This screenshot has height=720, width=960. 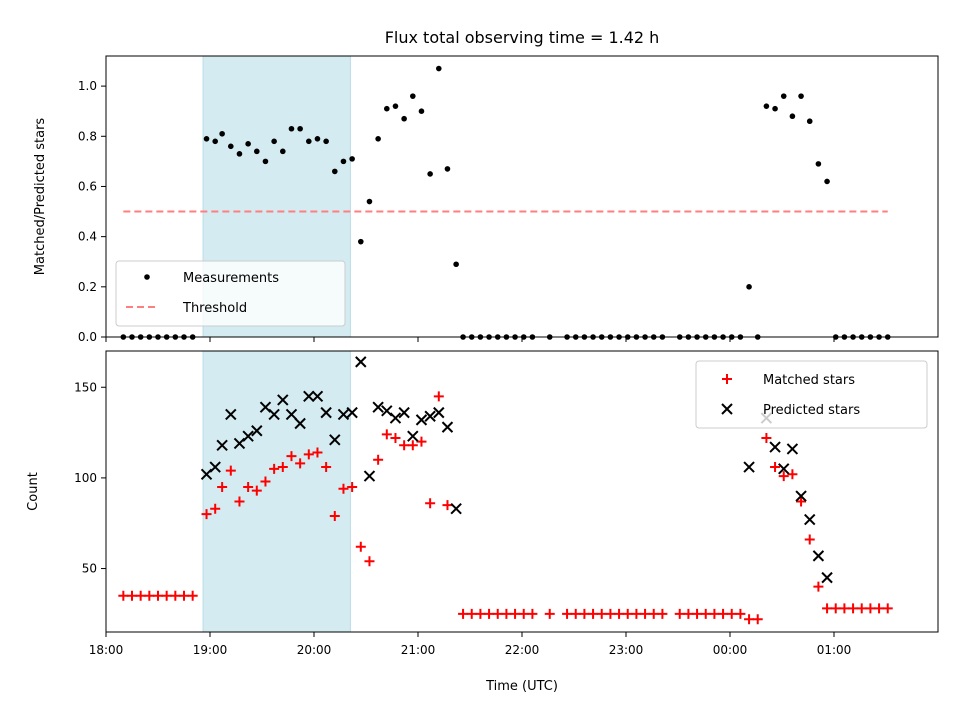 I want to click on y-tick-label: 0.0, so click(x=87, y=337).